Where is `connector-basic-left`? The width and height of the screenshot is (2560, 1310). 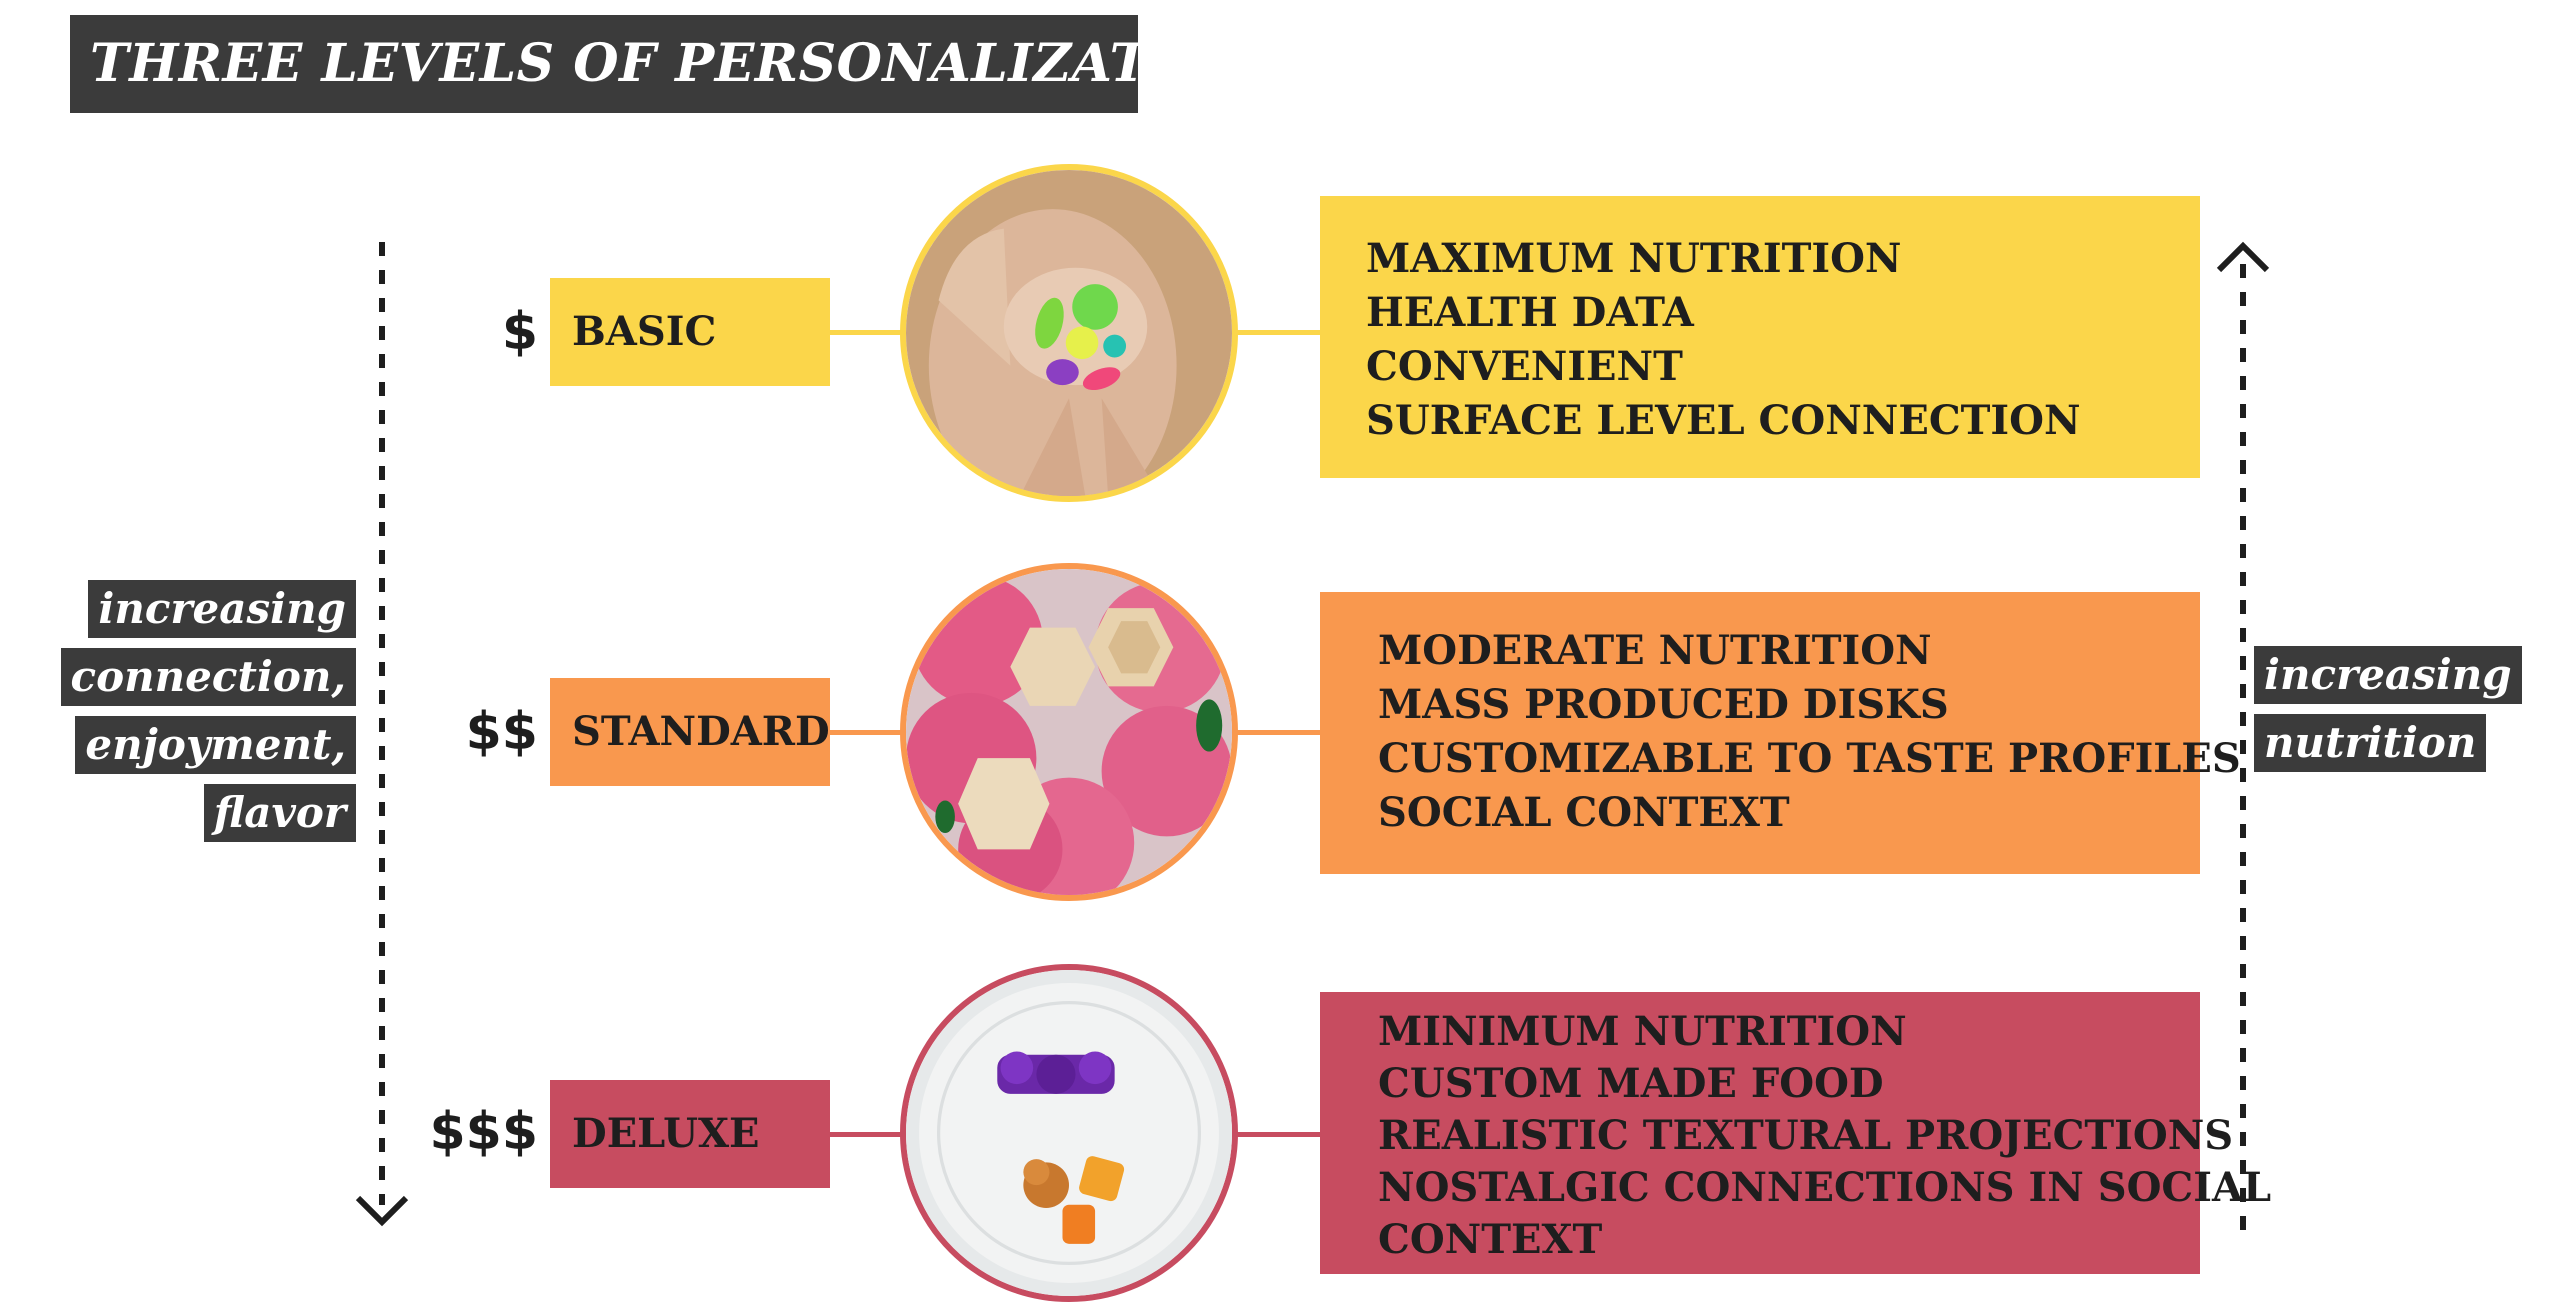 connector-basic-left is located at coordinates (866, 332).